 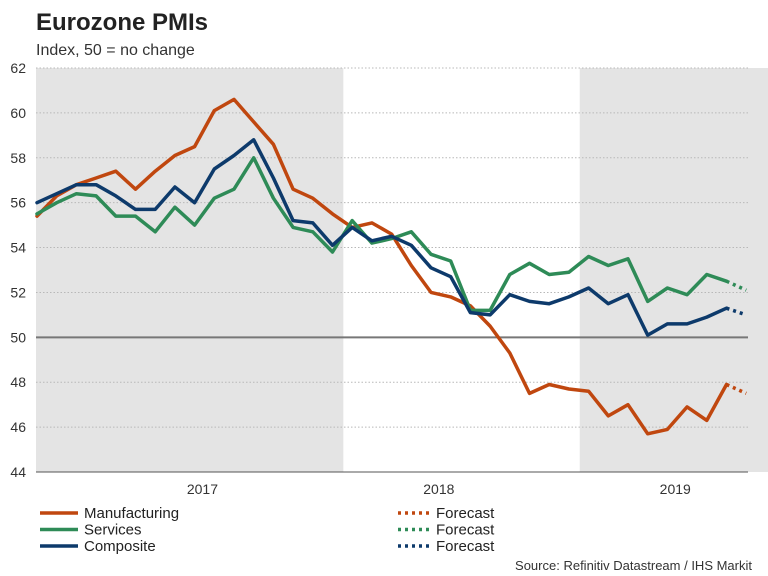 What do you see at coordinates (113, 530) in the screenshot?
I see `legend-label-services: Services` at bounding box center [113, 530].